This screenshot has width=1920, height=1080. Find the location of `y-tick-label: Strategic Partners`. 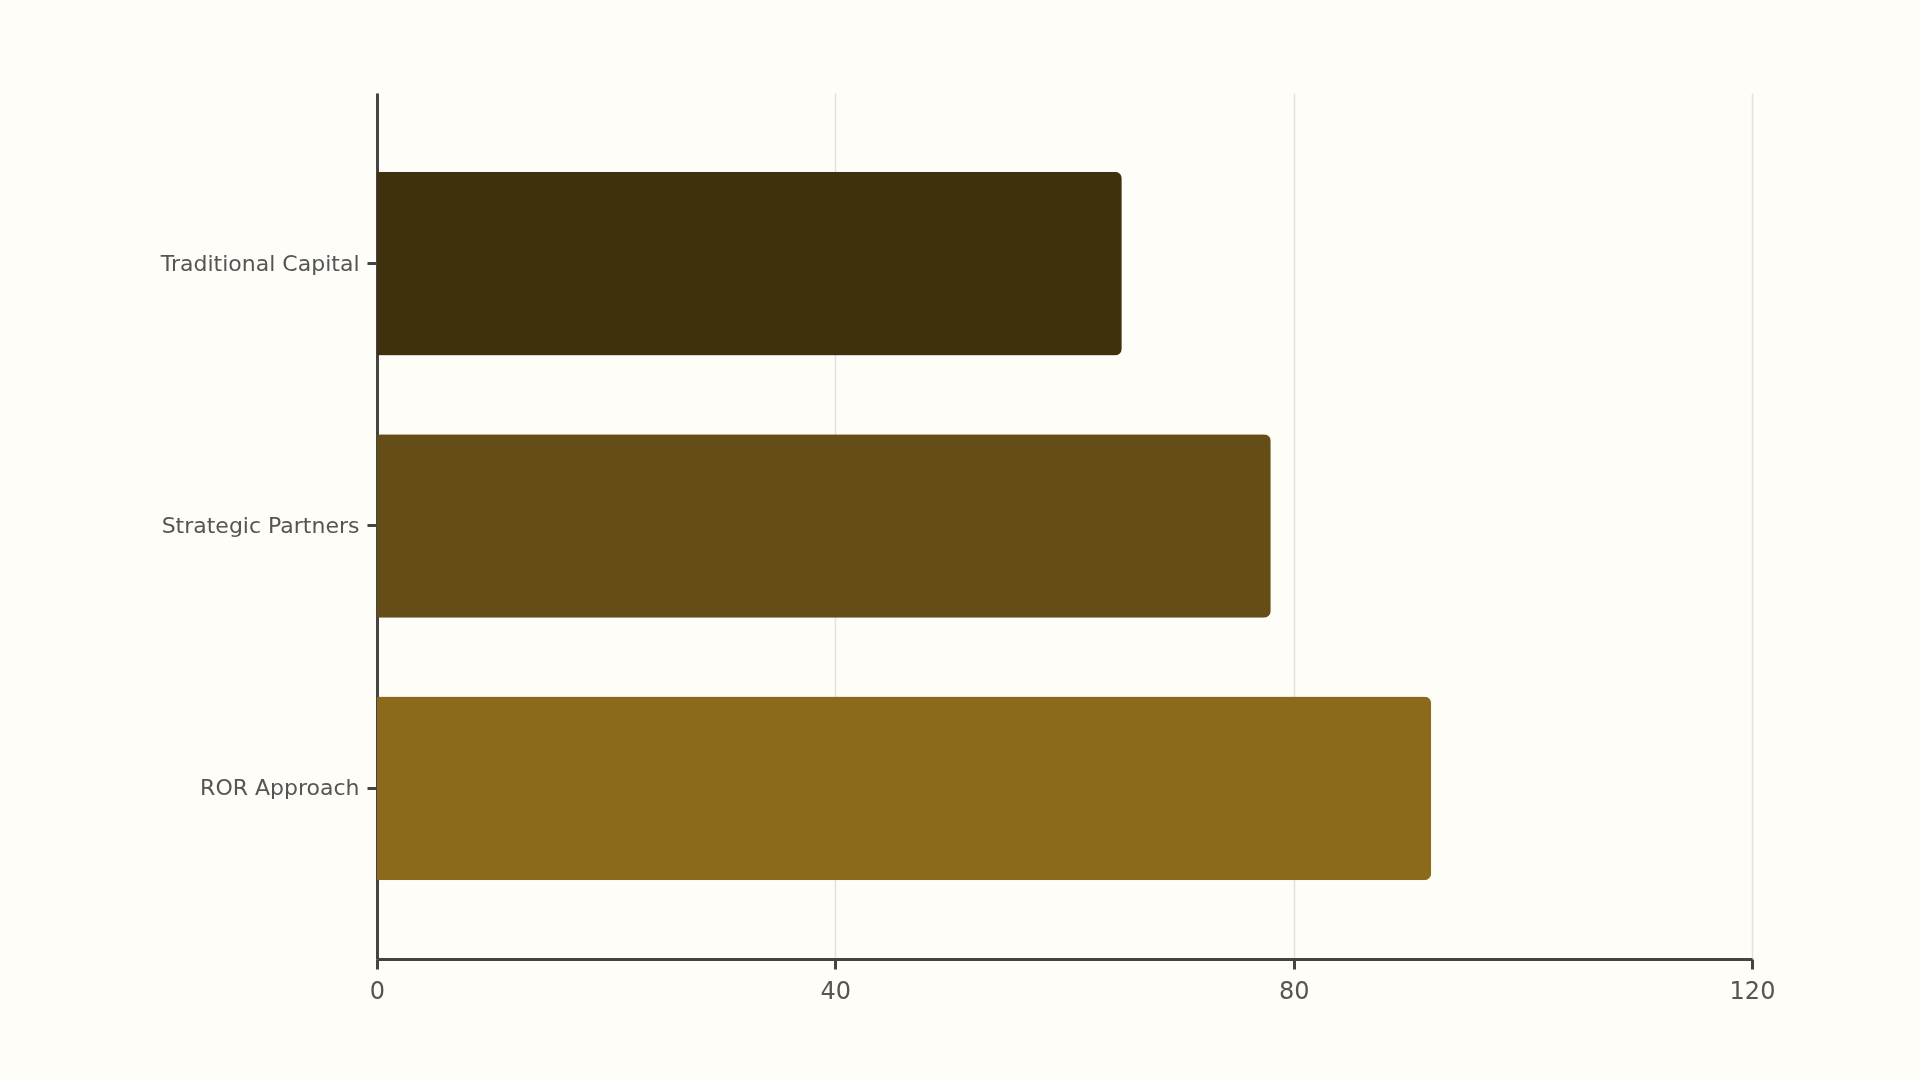

y-tick-label: Strategic Partners is located at coordinates (260, 525).